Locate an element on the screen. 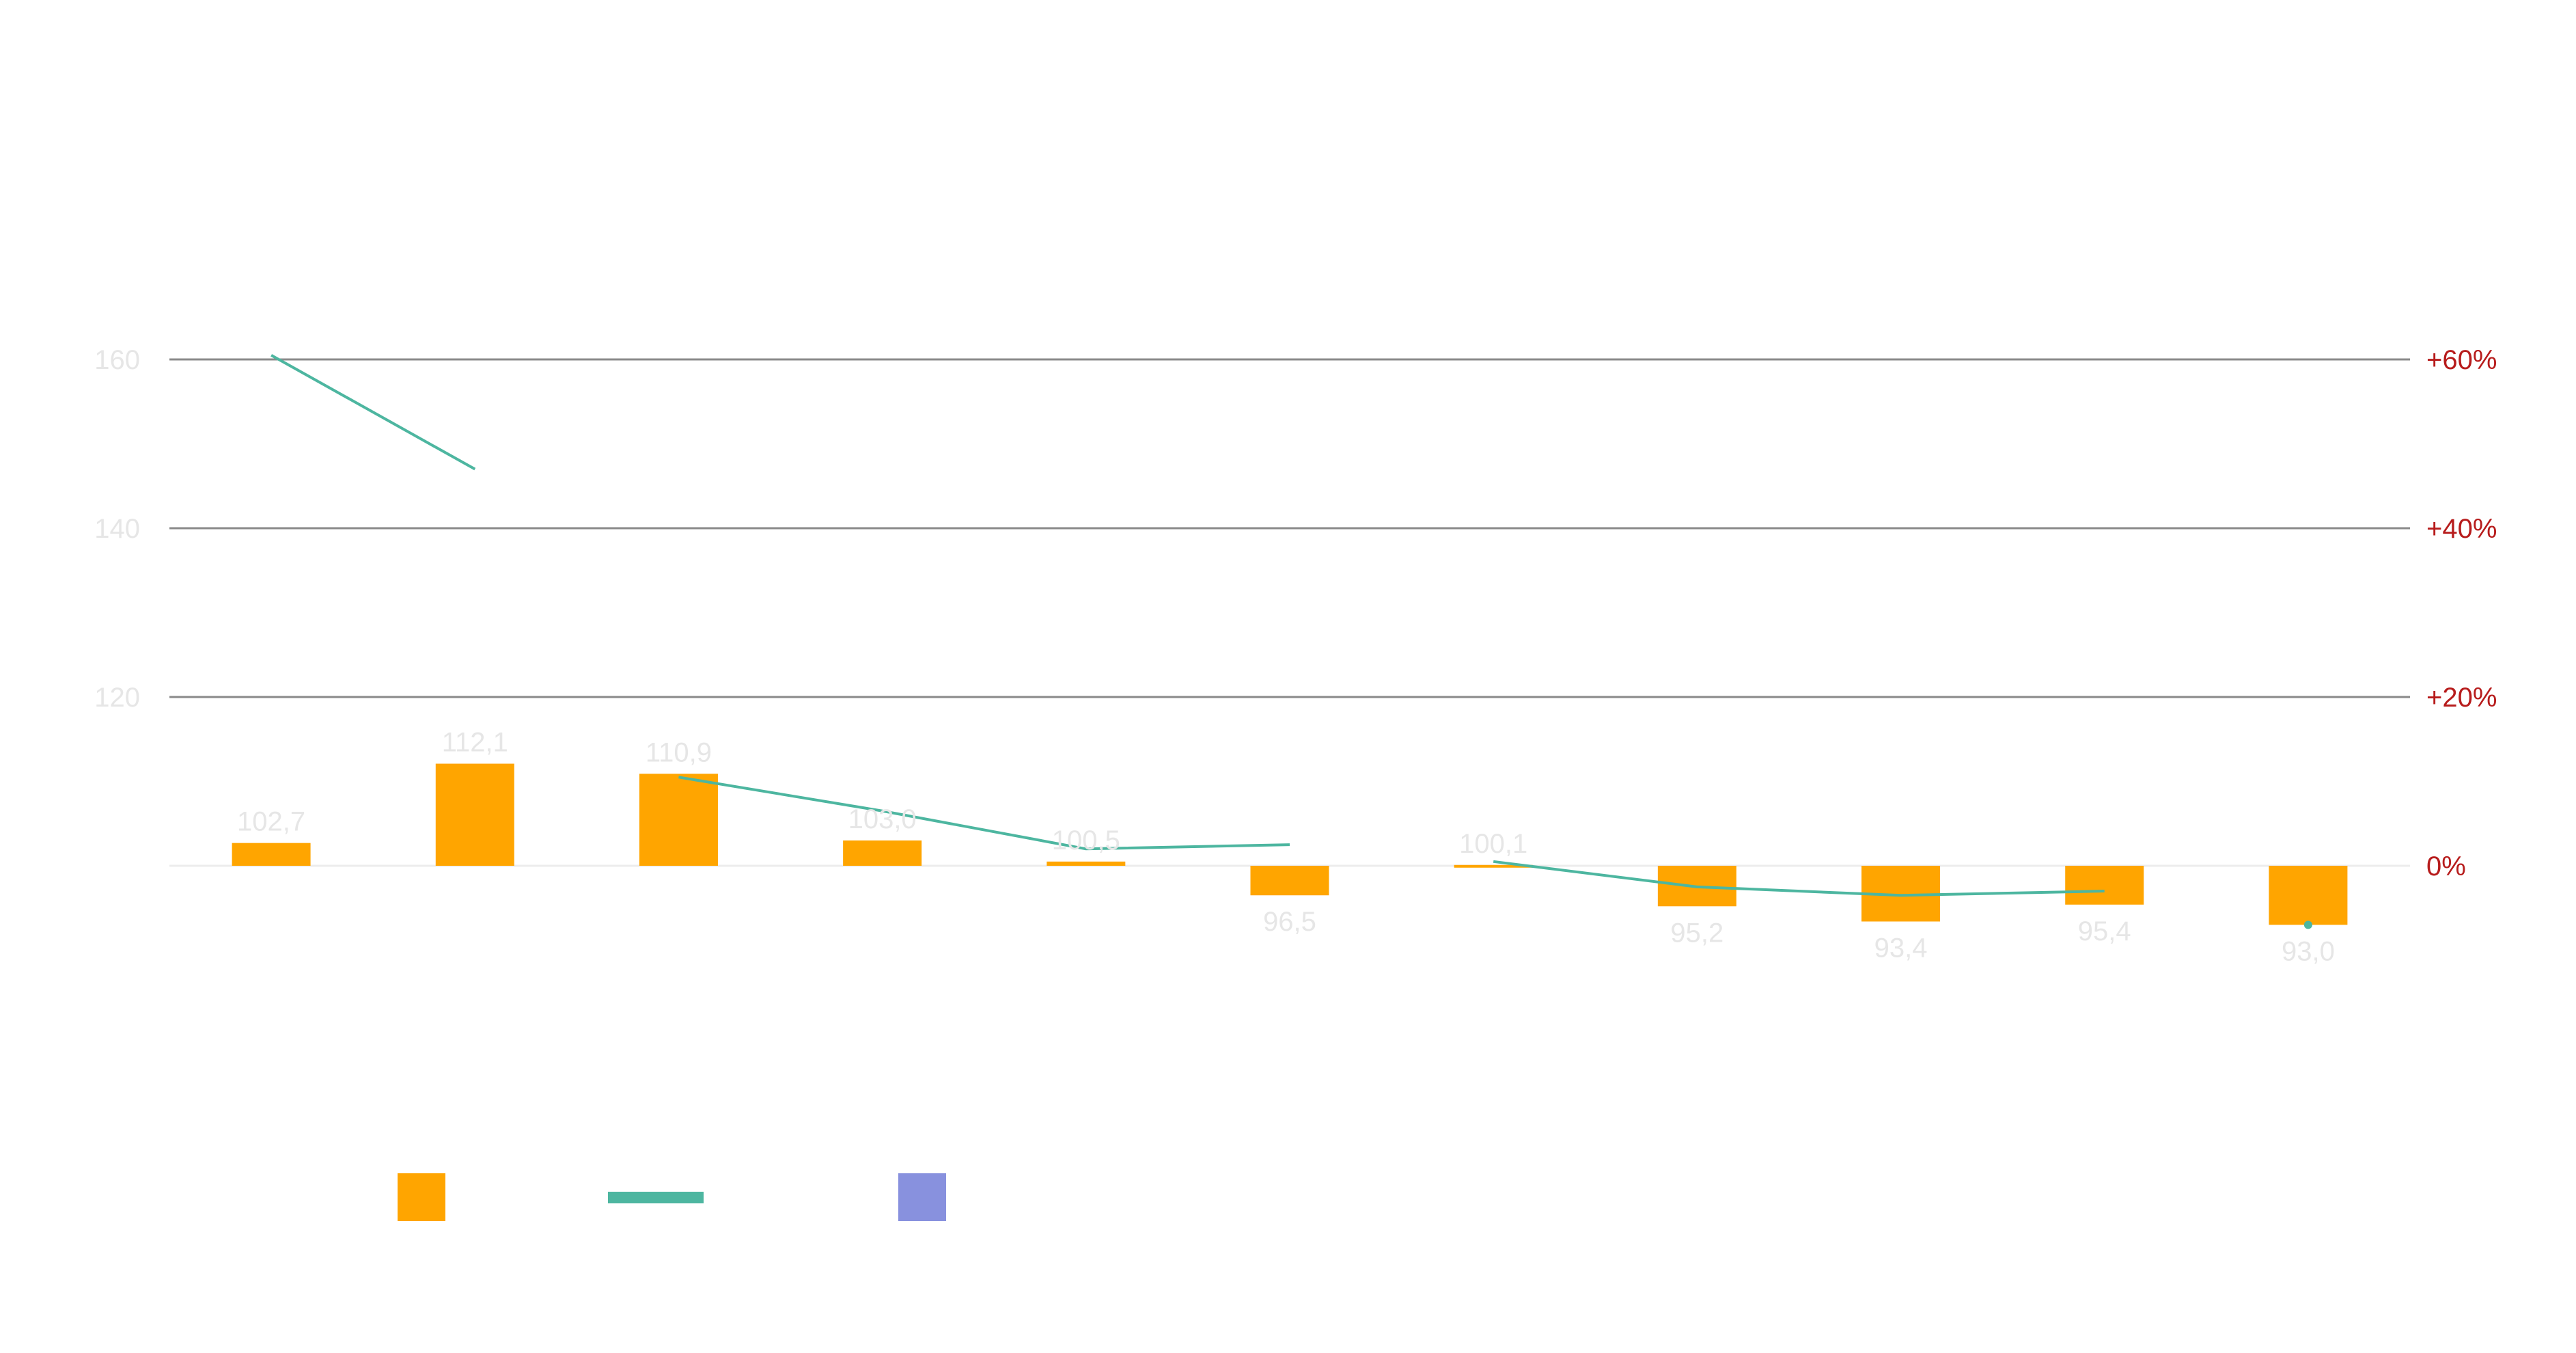 This screenshot has width=2576, height=1353. right-tick-label-0: 0% is located at coordinates (2446, 866).